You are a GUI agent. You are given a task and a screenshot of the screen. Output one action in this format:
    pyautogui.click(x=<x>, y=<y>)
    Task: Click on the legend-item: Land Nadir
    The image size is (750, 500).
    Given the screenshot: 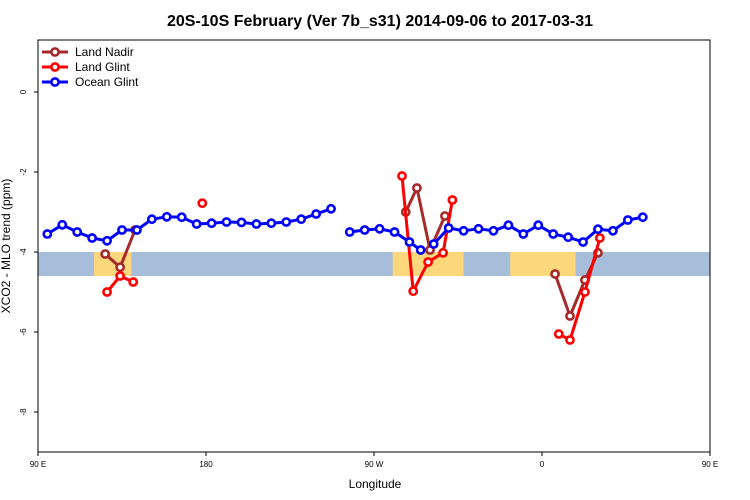 What is the action you would take?
    pyautogui.click(x=88, y=52)
    